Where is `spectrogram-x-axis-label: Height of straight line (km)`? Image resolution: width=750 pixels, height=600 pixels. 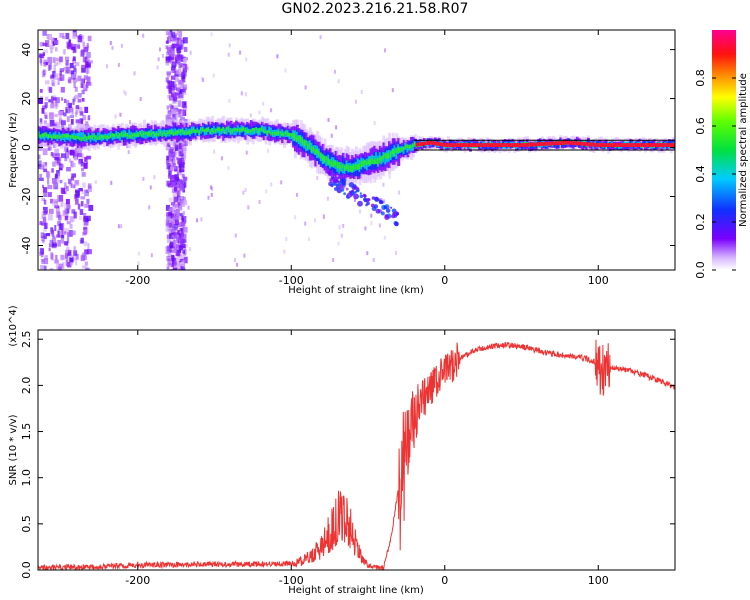
spectrogram-x-axis-label: Height of straight line (km) is located at coordinates (356, 290).